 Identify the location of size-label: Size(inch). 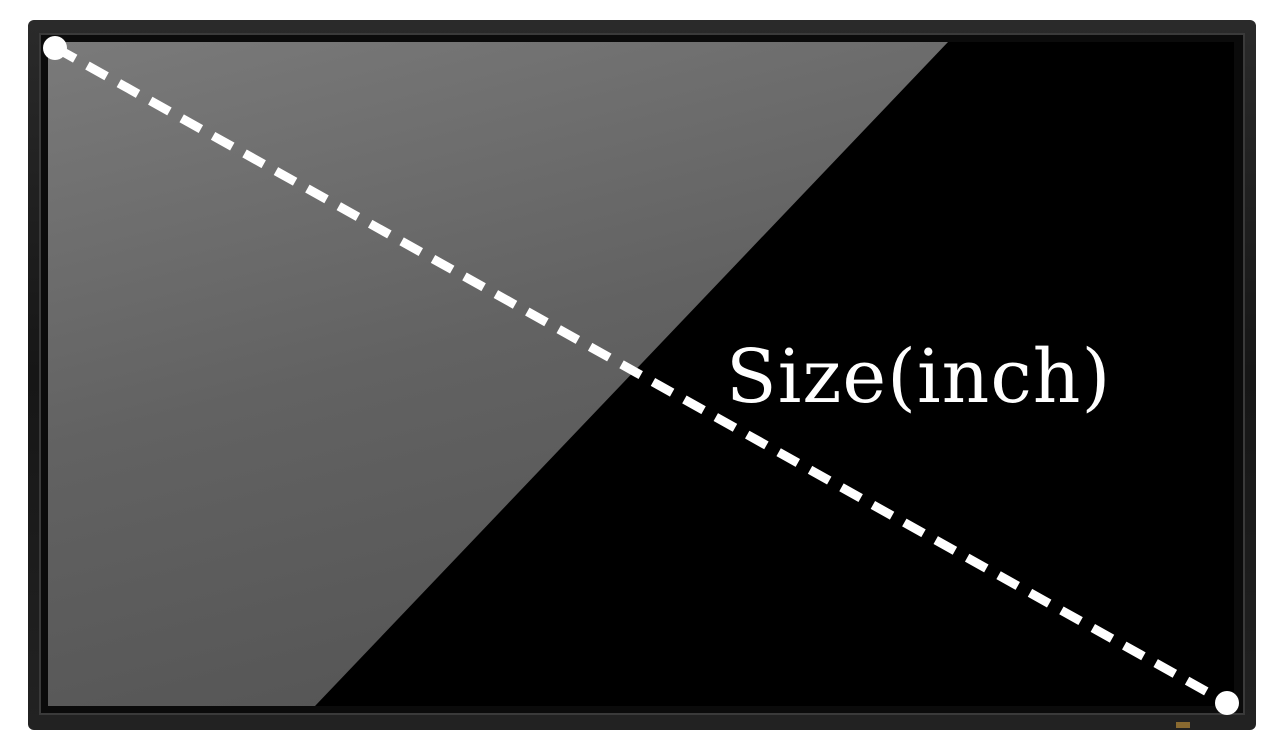
(918, 377).